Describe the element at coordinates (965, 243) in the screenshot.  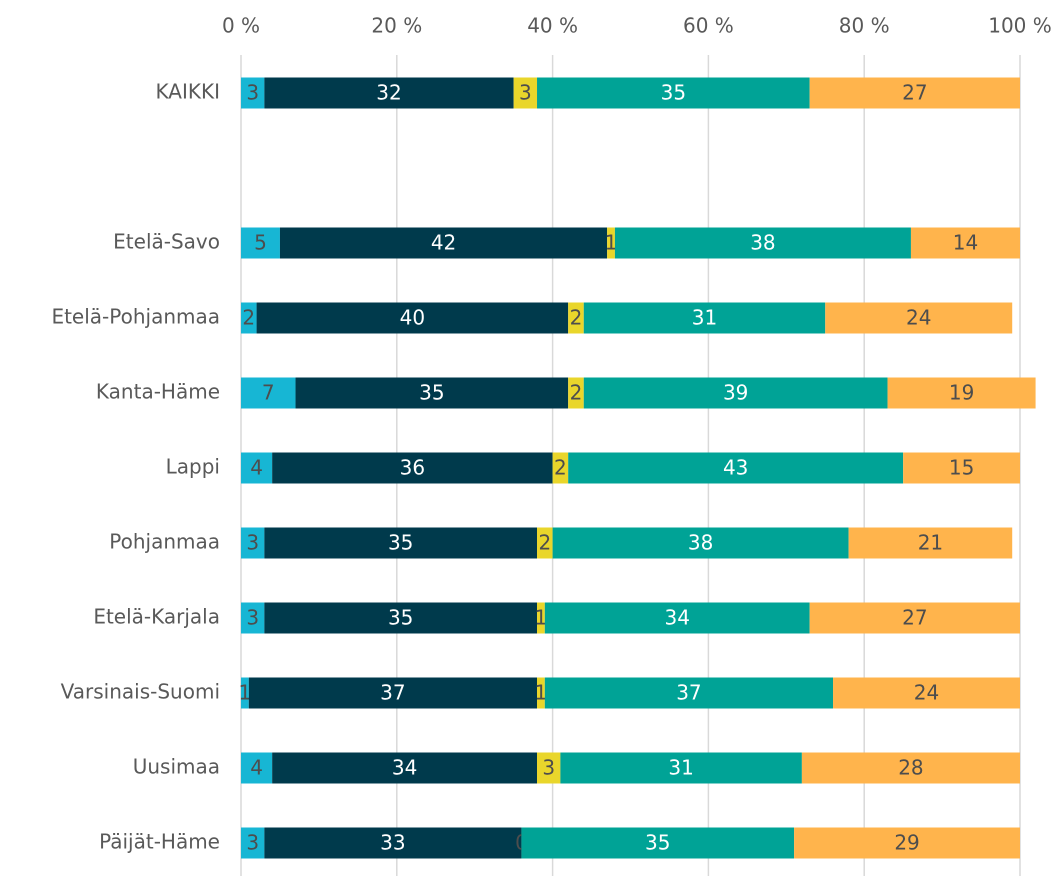
I see `data-label: 14` at that location.